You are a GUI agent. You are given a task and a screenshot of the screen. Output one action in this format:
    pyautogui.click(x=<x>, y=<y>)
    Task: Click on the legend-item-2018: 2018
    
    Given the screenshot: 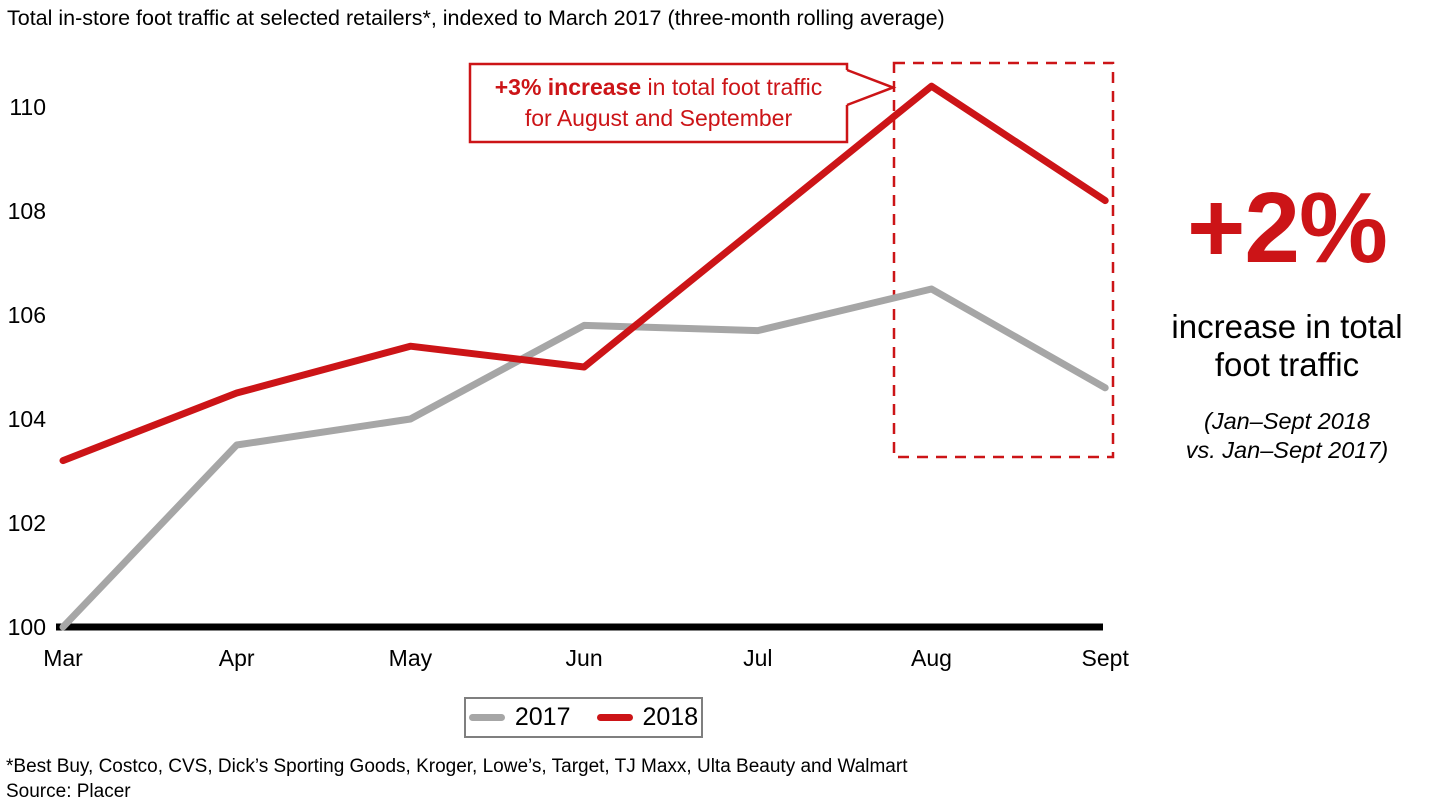 What is the action you would take?
    pyautogui.click(x=647, y=717)
    